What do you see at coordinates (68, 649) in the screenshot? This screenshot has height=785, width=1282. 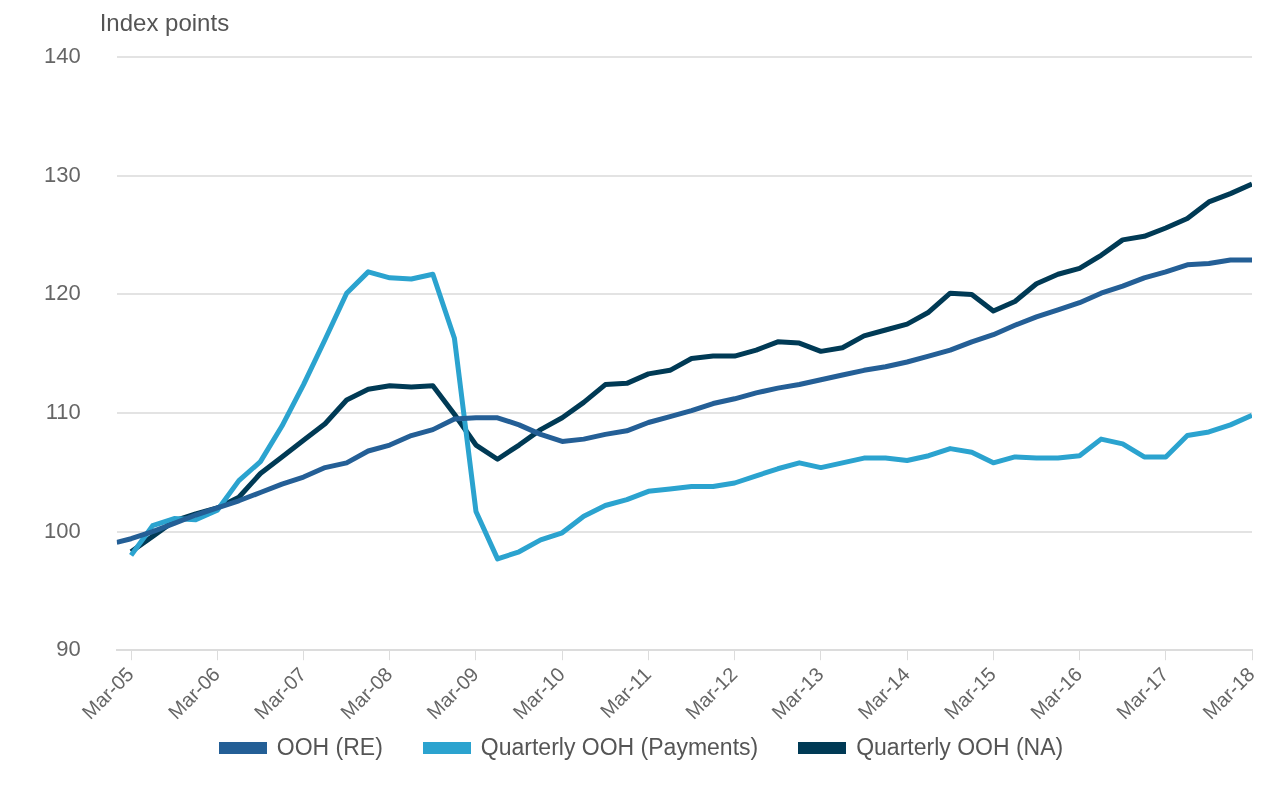 I see `y-tick-label: 90` at bounding box center [68, 649].